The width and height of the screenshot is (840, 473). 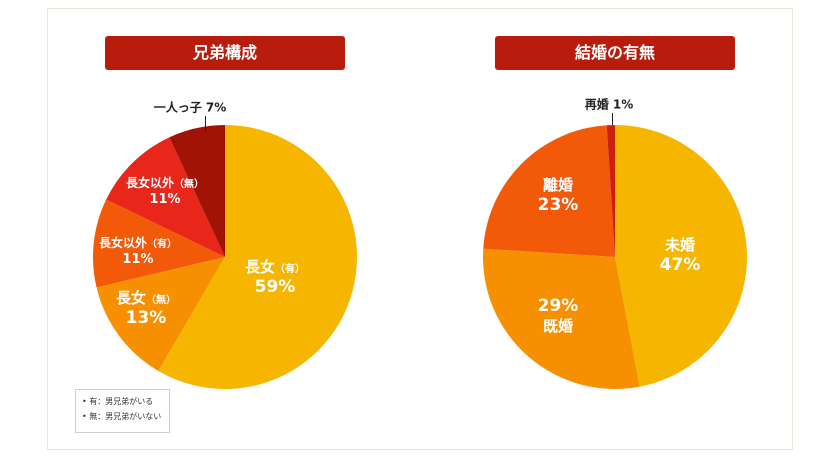 What do you see at coordinates (275, 277) in the screenshot?
I see `slice-label-left-0: 長女（有） 59%` at bounding box center [275, 277].